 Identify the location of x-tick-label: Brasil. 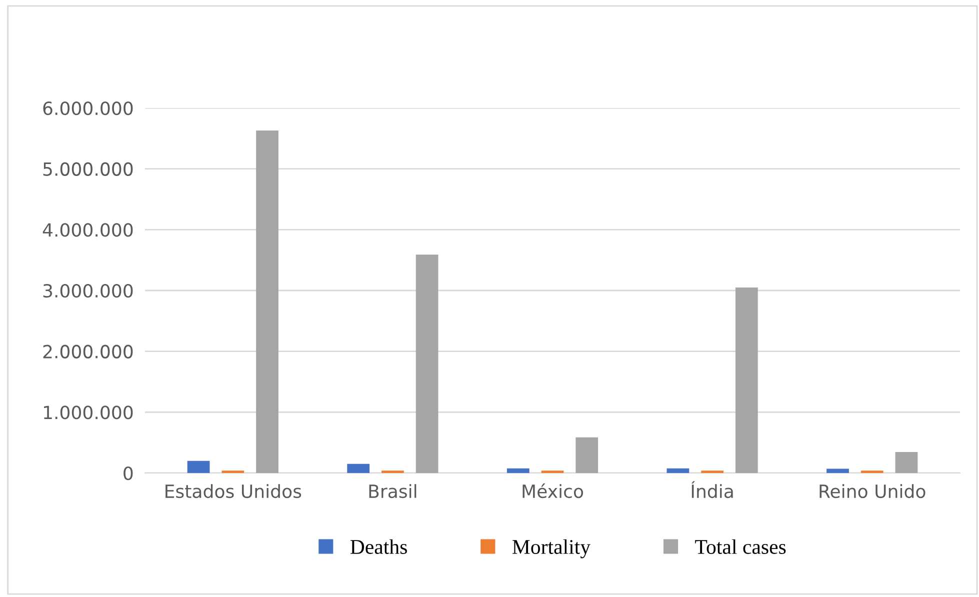
(392, 491).